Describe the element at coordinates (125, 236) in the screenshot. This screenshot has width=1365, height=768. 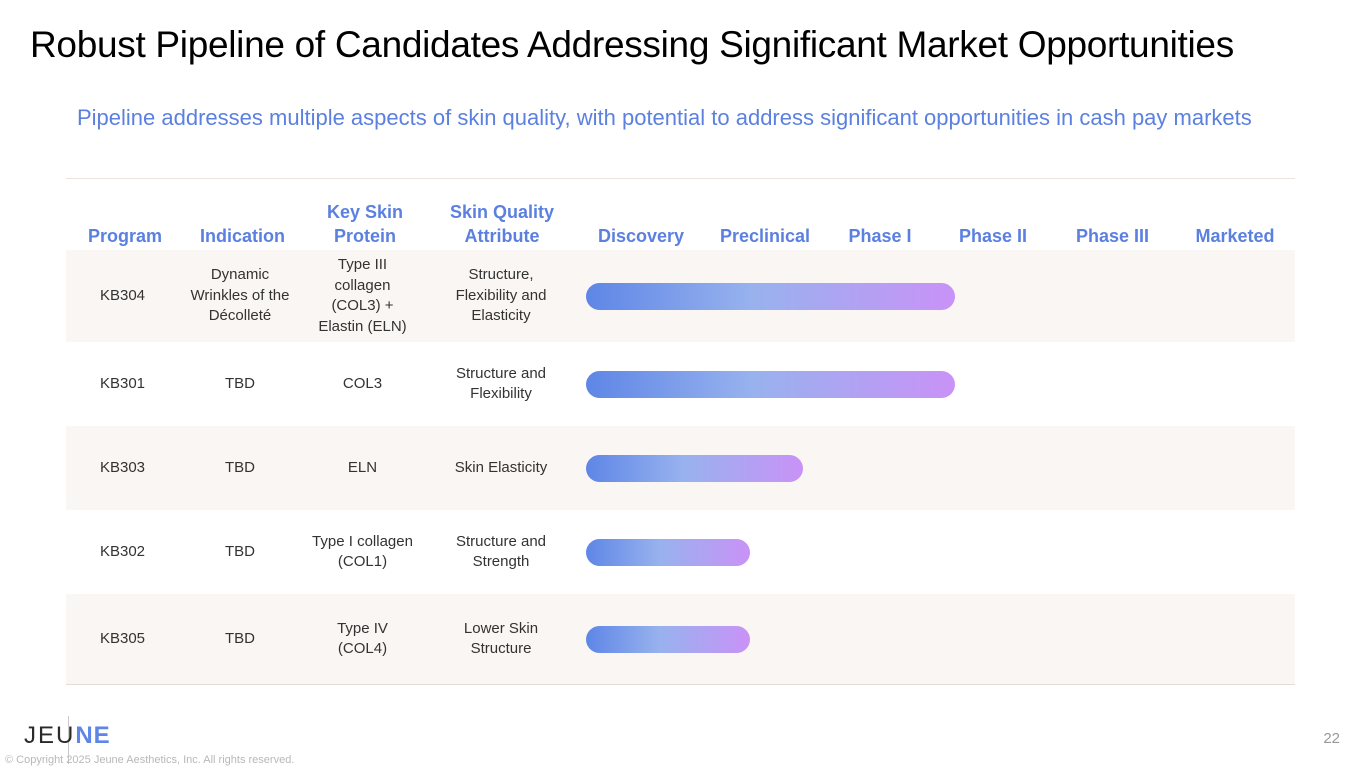
I see `header-program: Program` at that location.